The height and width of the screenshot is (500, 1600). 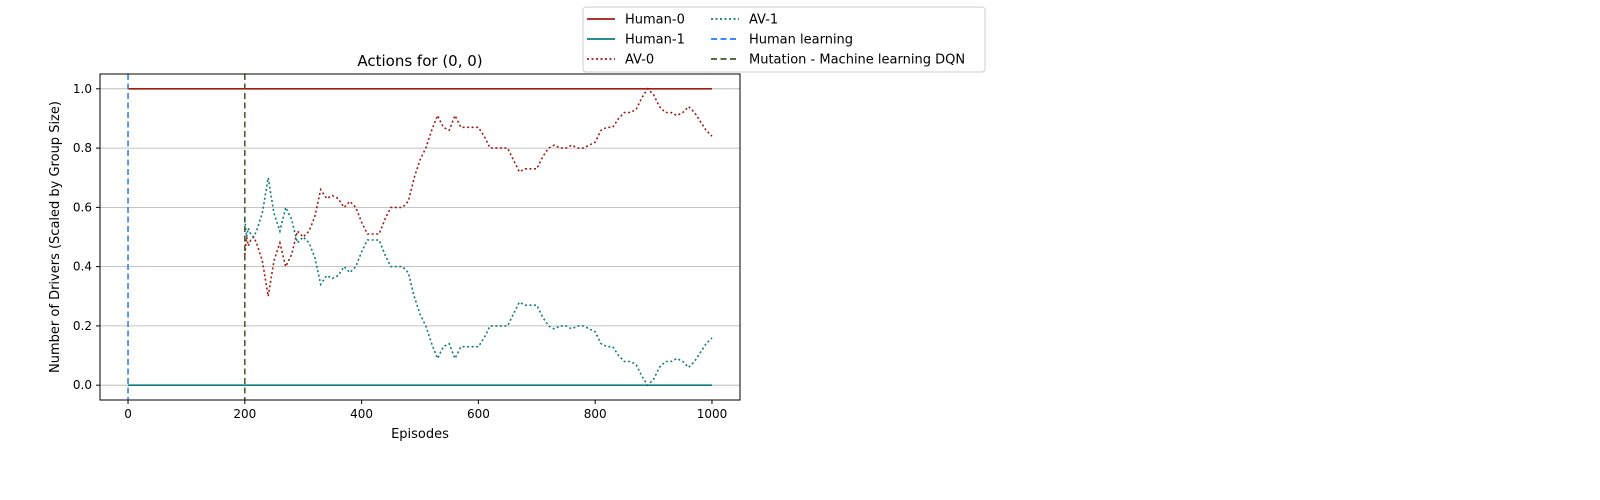 What do you see at coordinates (478, 282) in the screenshot?
I see `series-av-1-line` at bounding box center [478, 282].